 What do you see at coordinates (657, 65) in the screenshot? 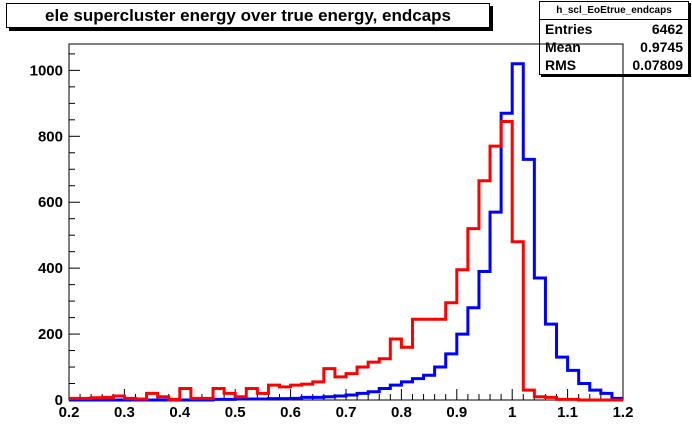
I see `stats-value: 0.07809` at bounding box center [657, 65].